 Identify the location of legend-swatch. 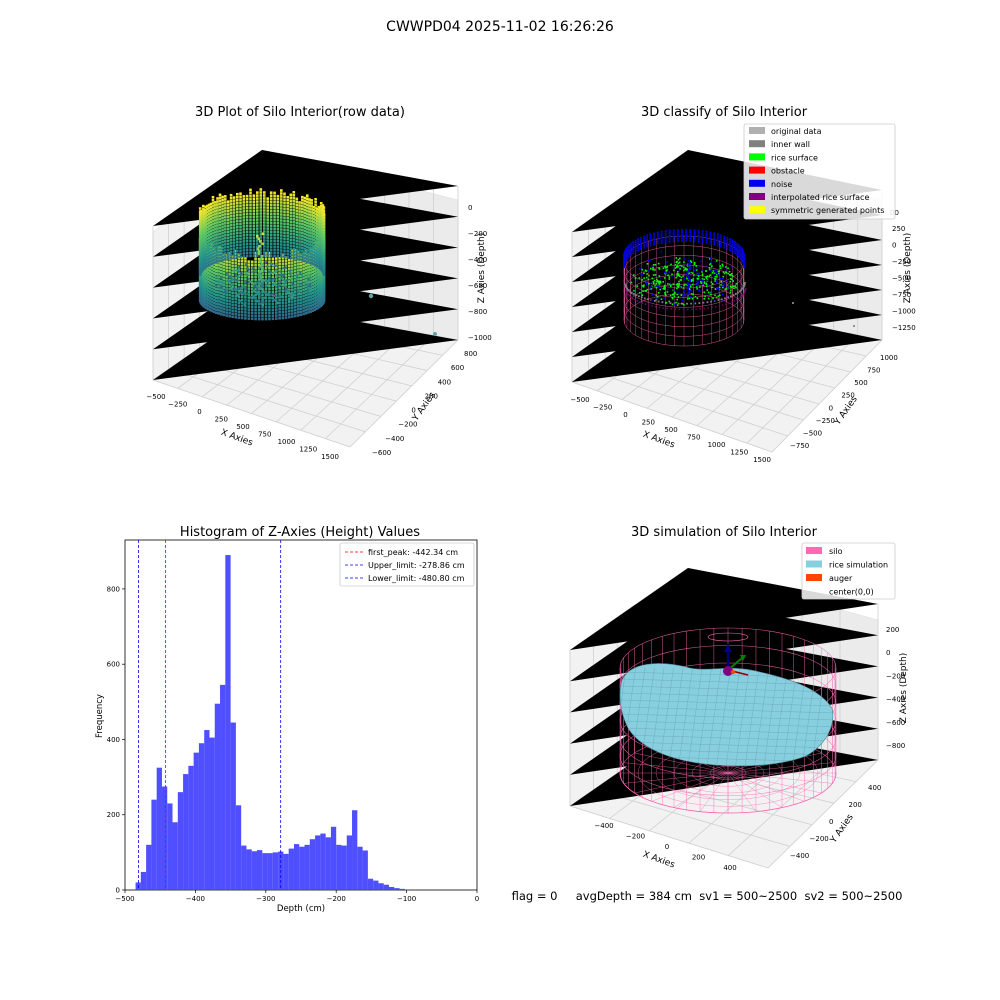
(757, 130).